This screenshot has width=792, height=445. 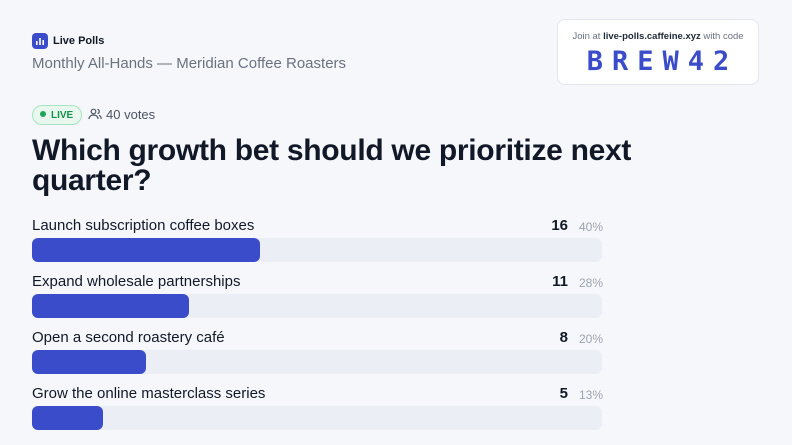 What do you see at coordinates (62, 115) in the screenshot?
I see `live-text: LIVE` at bounding box center [62, 115].